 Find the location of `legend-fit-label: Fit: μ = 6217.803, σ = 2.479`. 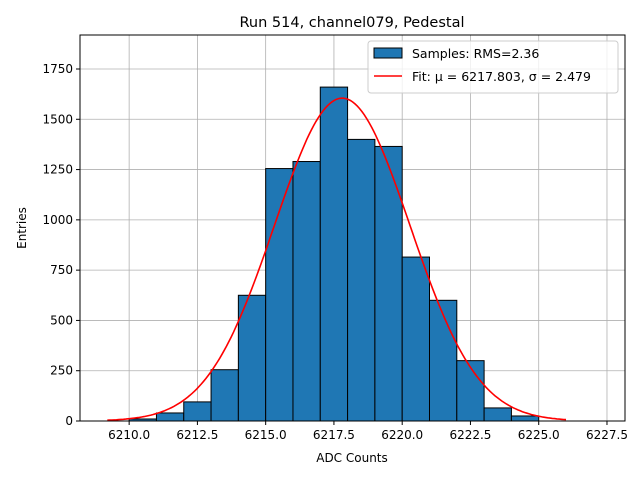

legend-fit-label: Fit: μ = 6217.803, σ = 2.479 is located at coordinates (501, 76).